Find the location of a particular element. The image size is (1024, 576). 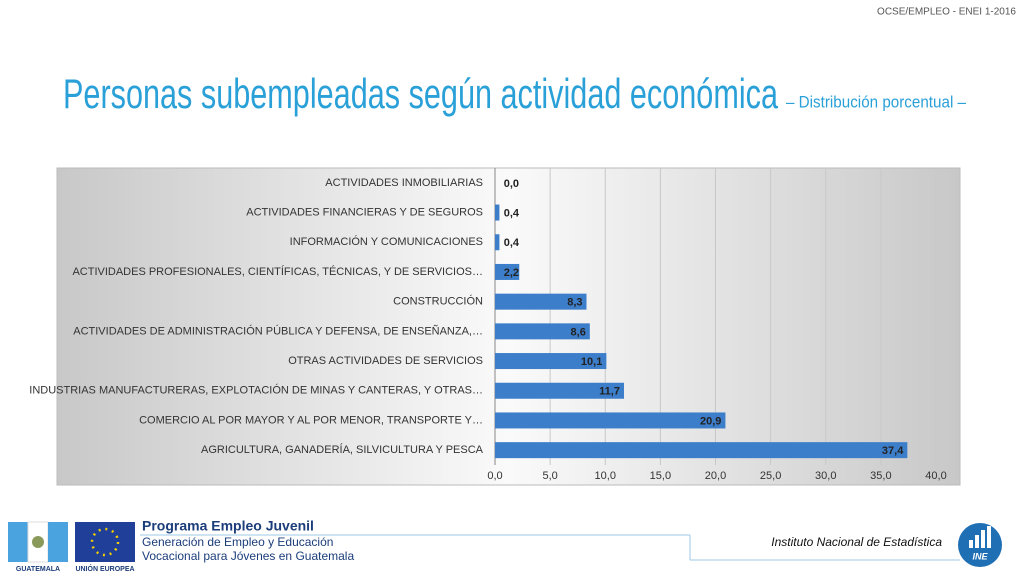

logo-text: INE is located at coordinates (980, 556).